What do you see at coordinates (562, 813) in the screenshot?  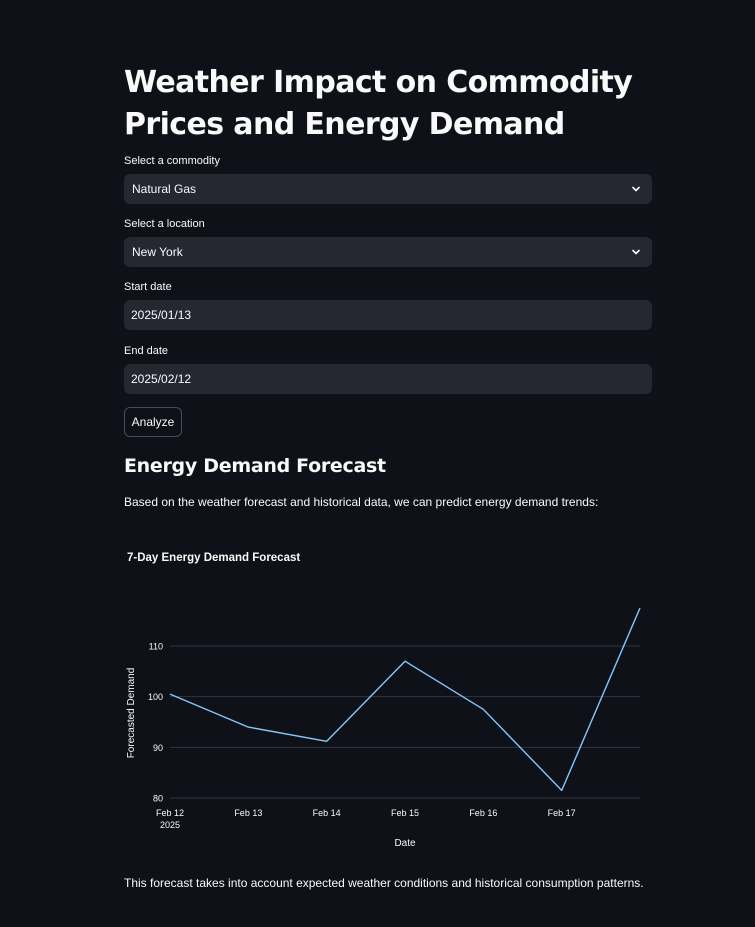 I see `x-tick-label: Feb 17` at bounding box center [562, 813].